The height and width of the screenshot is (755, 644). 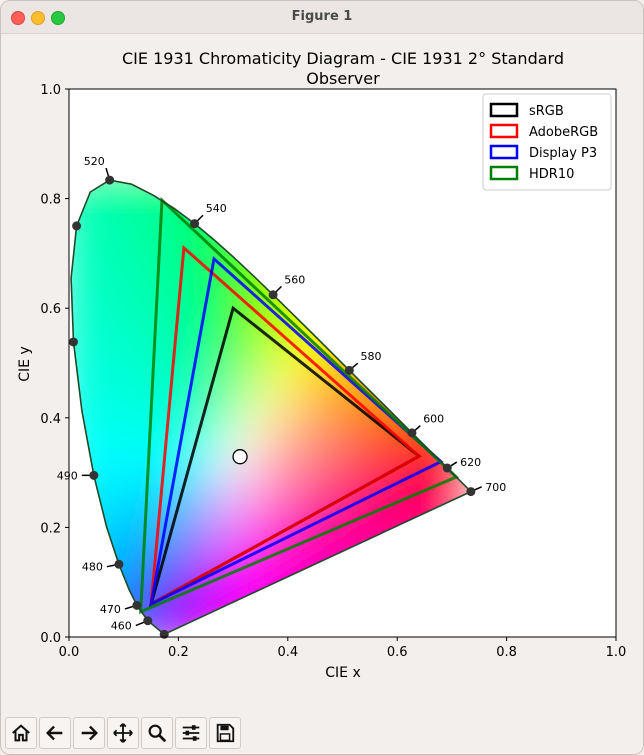 What do you see at coordinates (121, 626) in the screenshot?
I see `wavelength-label: 460` at bounding box center [121, 626].